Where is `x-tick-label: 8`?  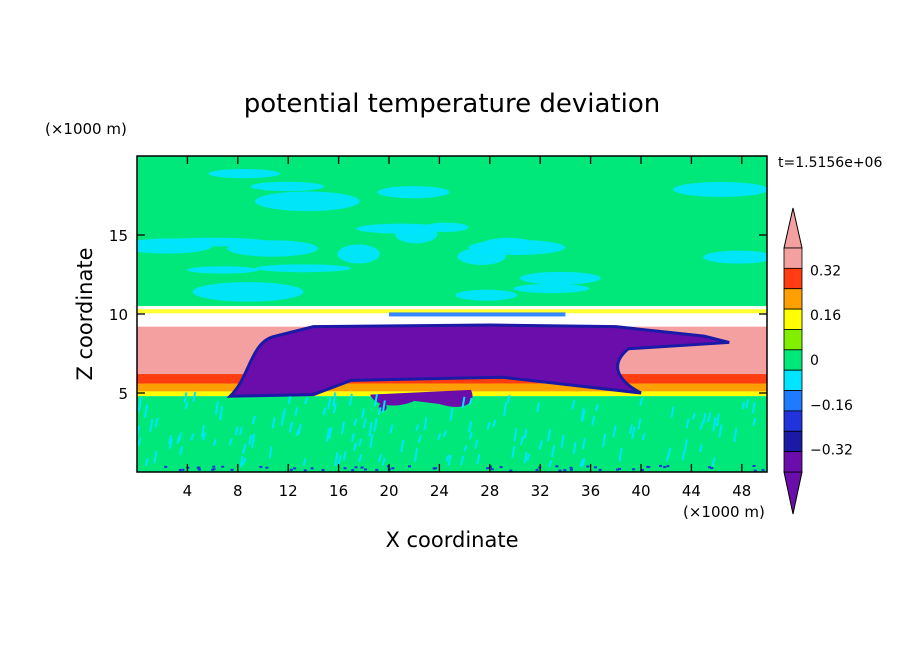
x-tick-label: 8 is located at coordinates (238, 491).